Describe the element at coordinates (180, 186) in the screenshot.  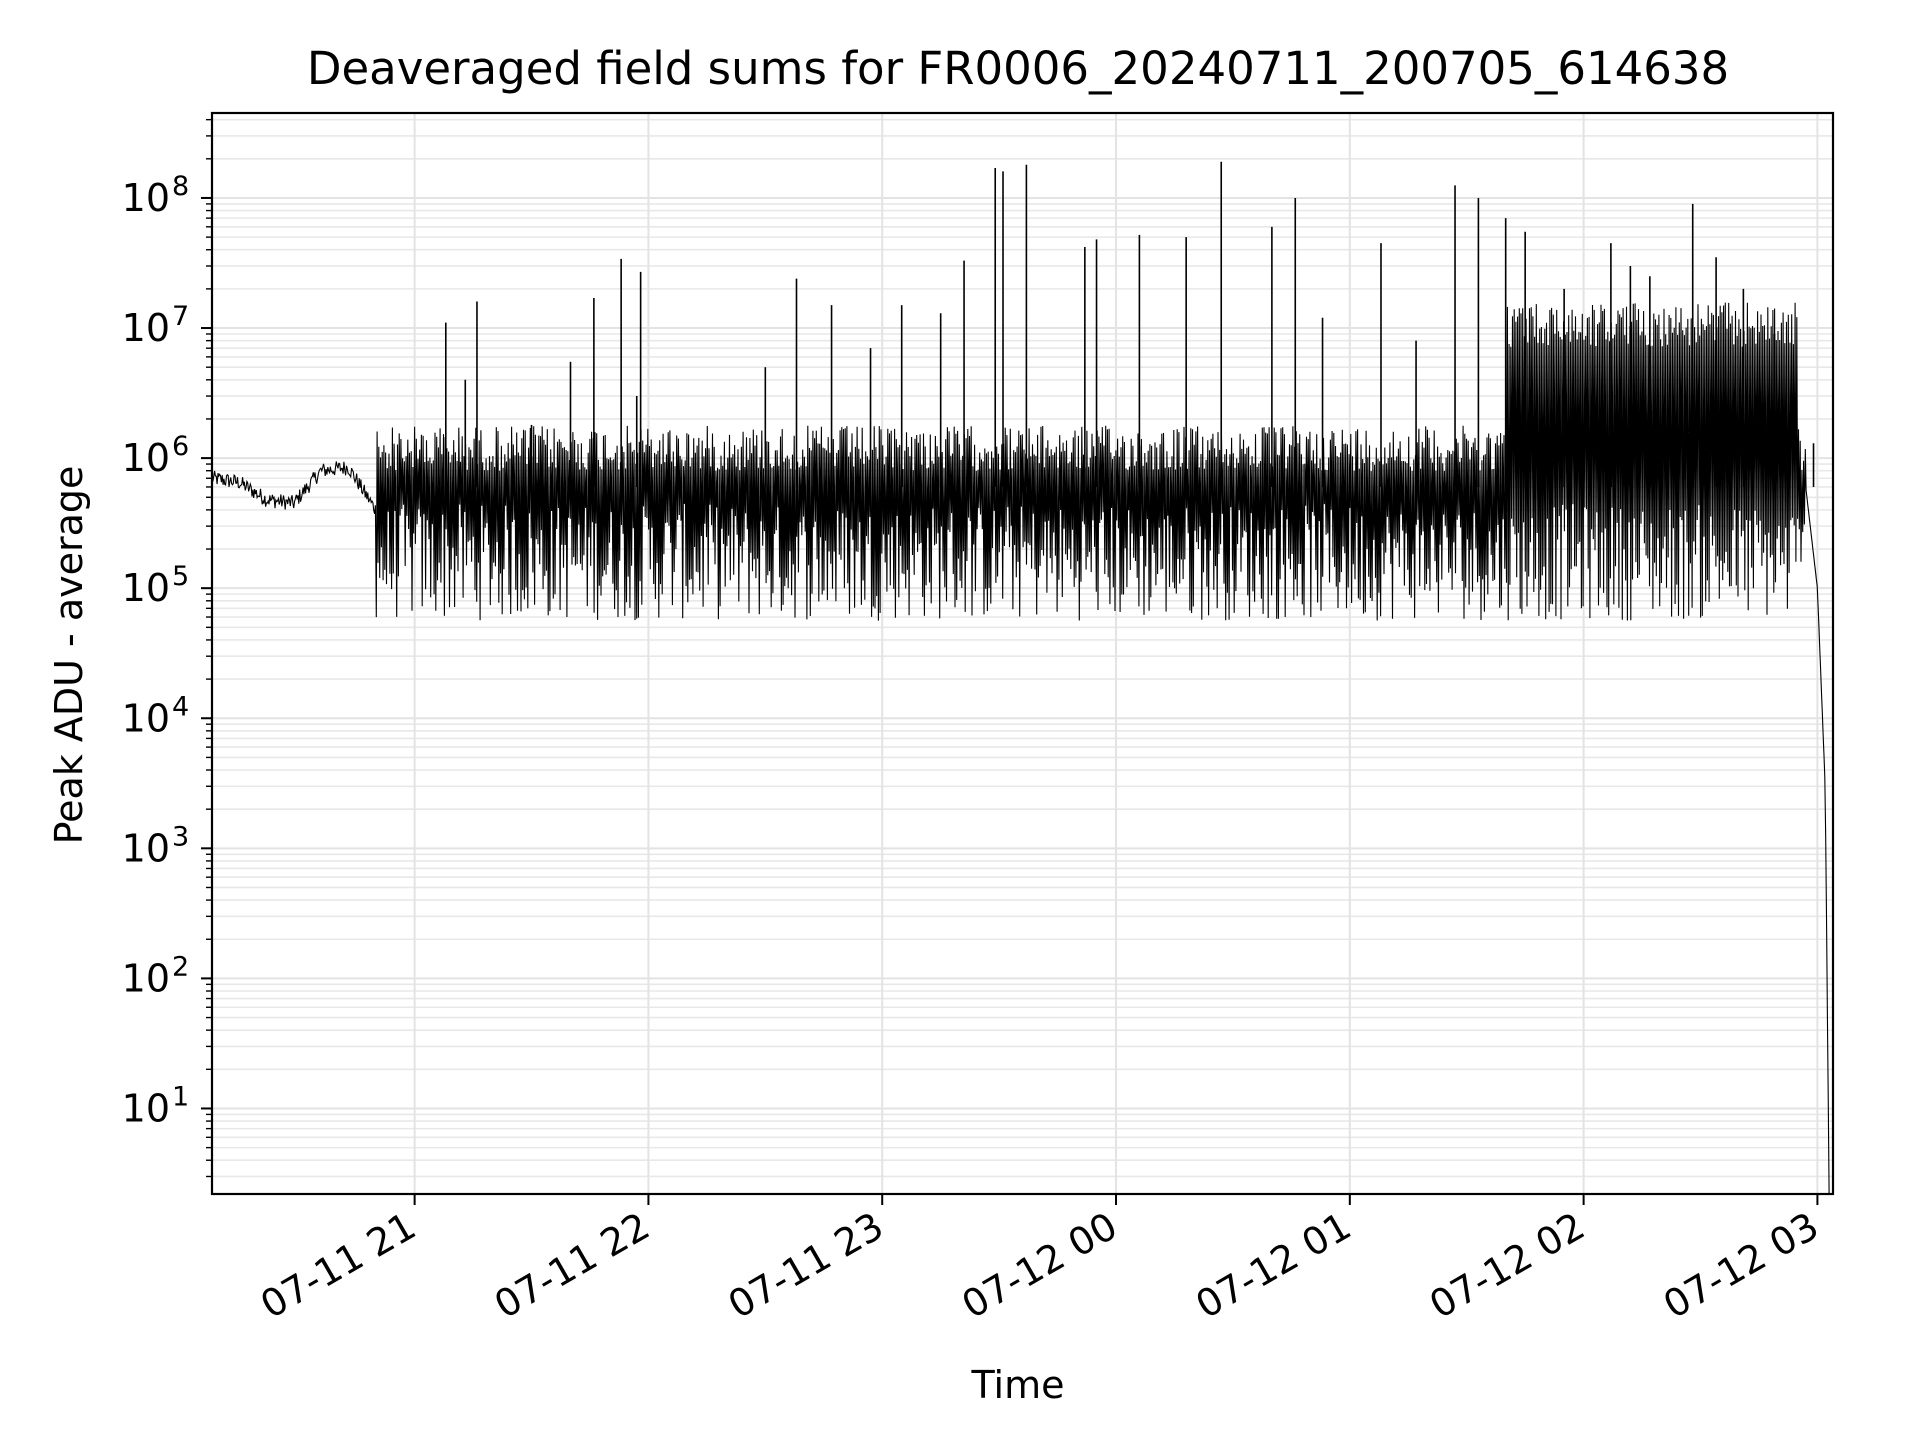
I see `y-tick-exponent: 8` at that location.